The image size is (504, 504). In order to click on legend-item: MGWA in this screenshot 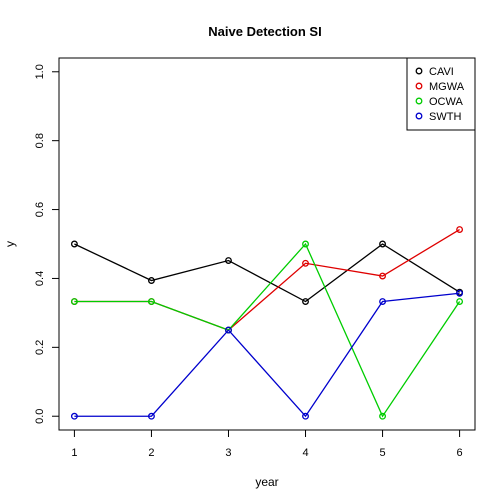, I will do `click(440, 87)`.